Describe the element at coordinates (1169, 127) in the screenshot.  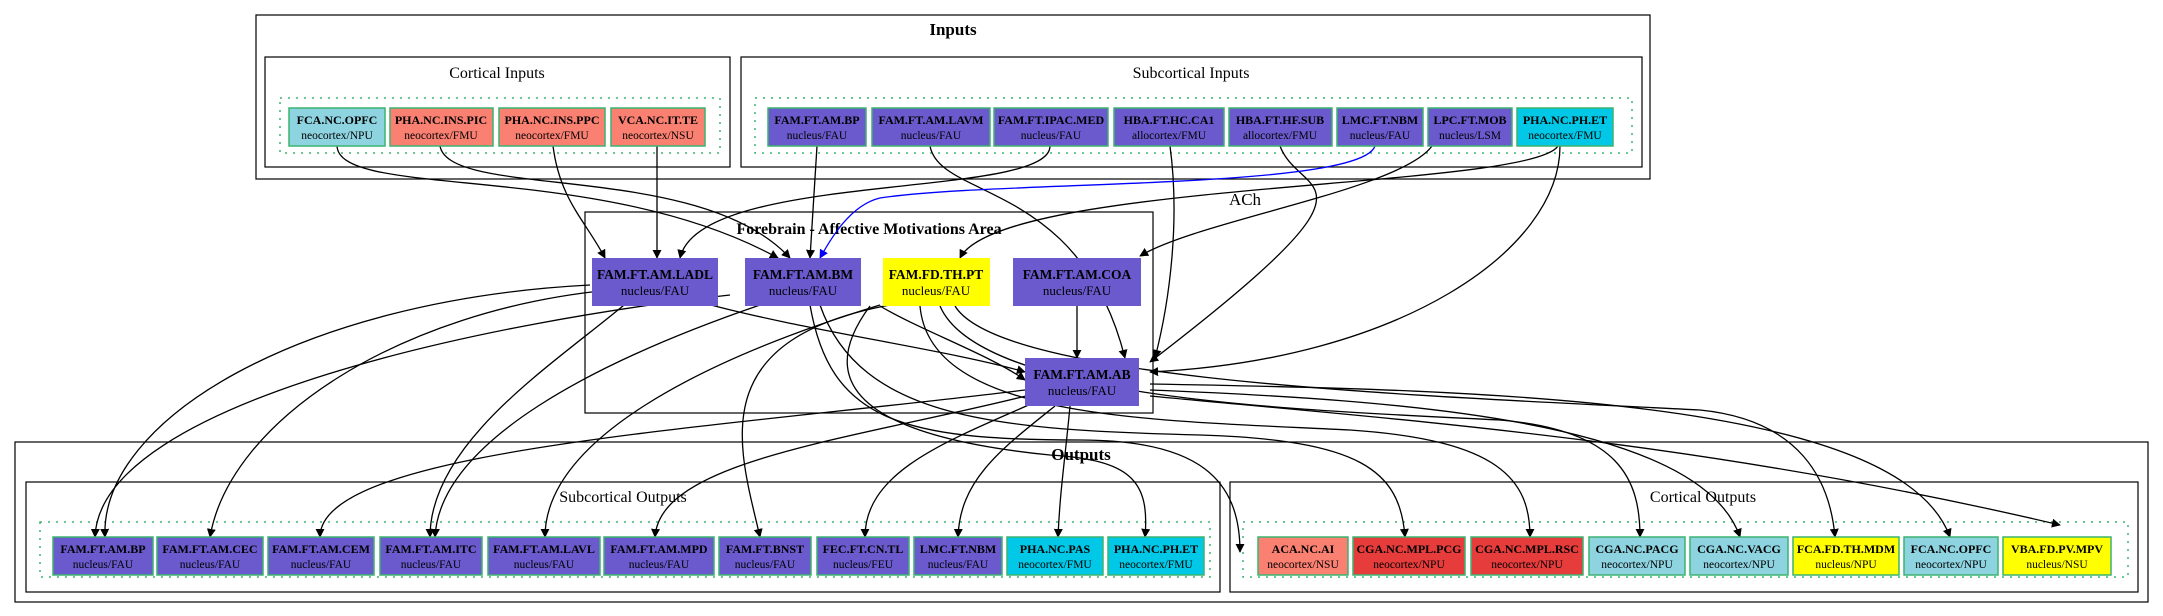
I see `node-si-hba-ca1: HBA.FT.HC.CA1 allocortex/FMU` at that location.